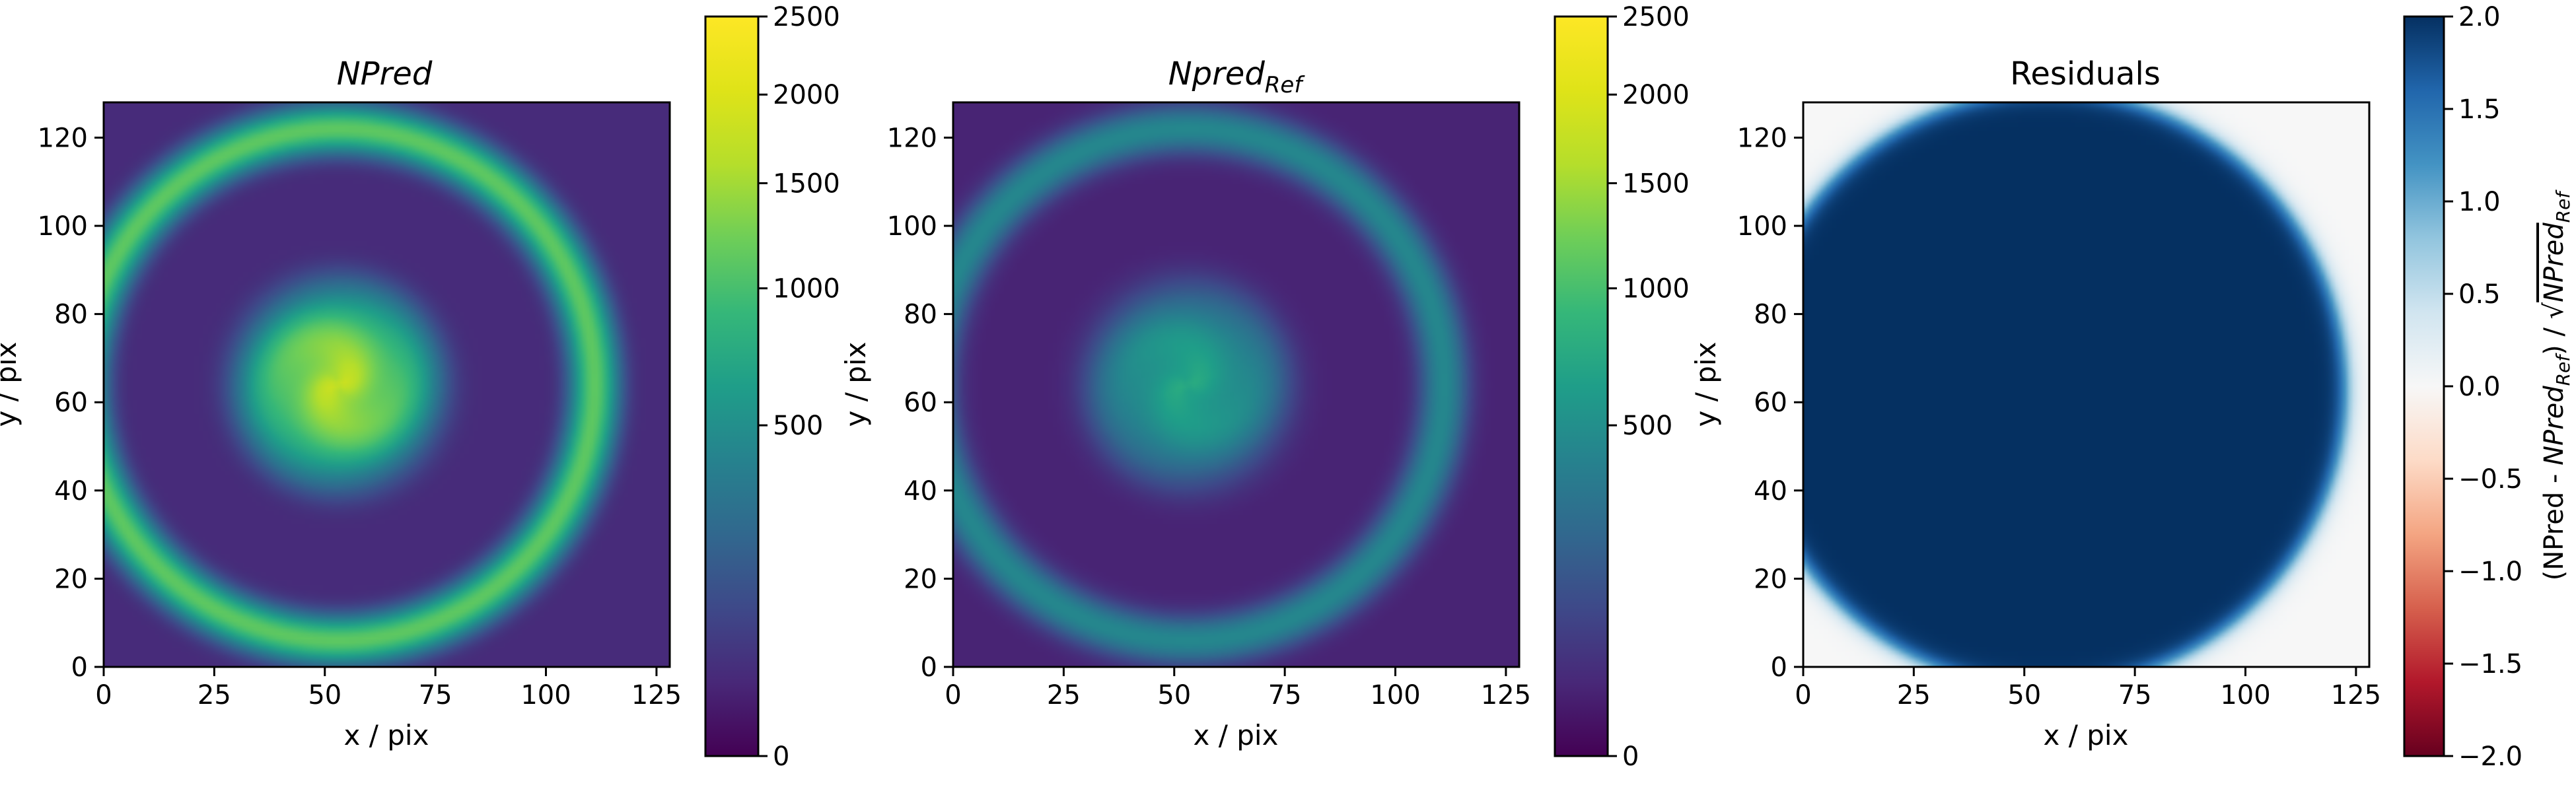 The image size is (2576, 795). I want to click on colorbar-tick-label: −0.5, so click(2490, 479).